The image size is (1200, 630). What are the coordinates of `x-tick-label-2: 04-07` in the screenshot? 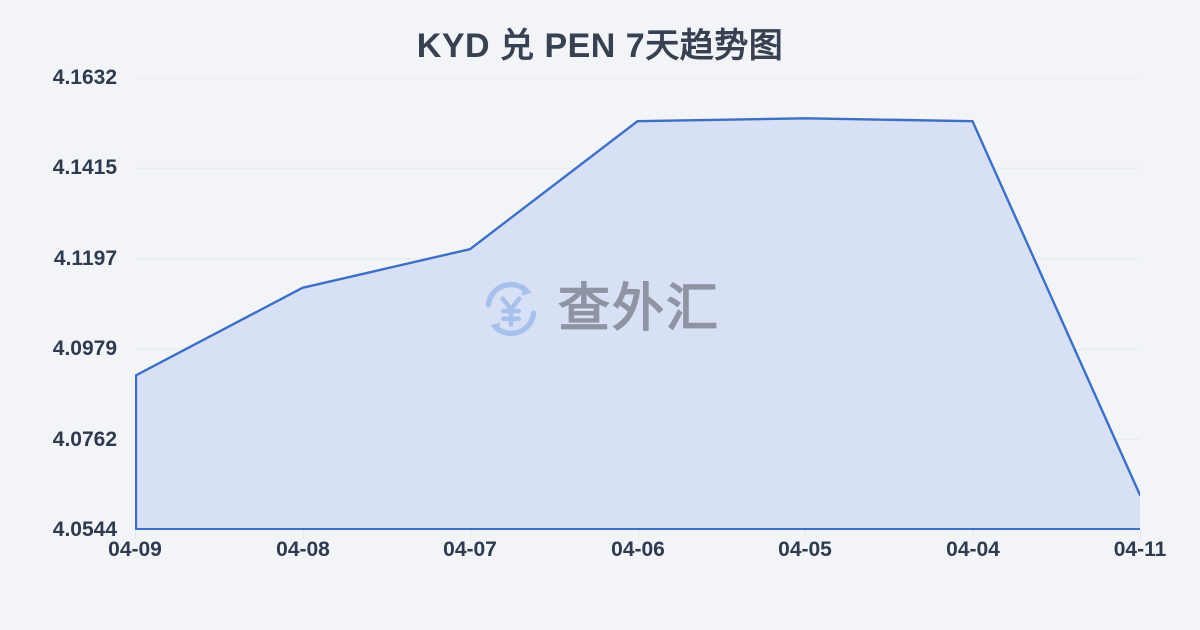 It's located at (470, 549).